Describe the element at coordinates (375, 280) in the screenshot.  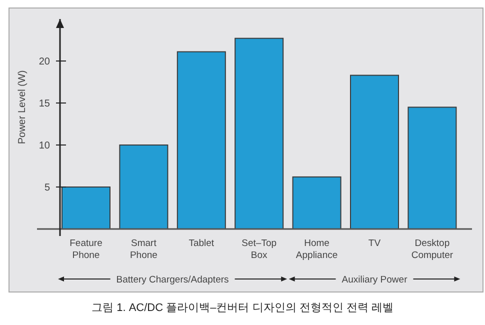
I see `group-label: Auxiliary Power` at that location.